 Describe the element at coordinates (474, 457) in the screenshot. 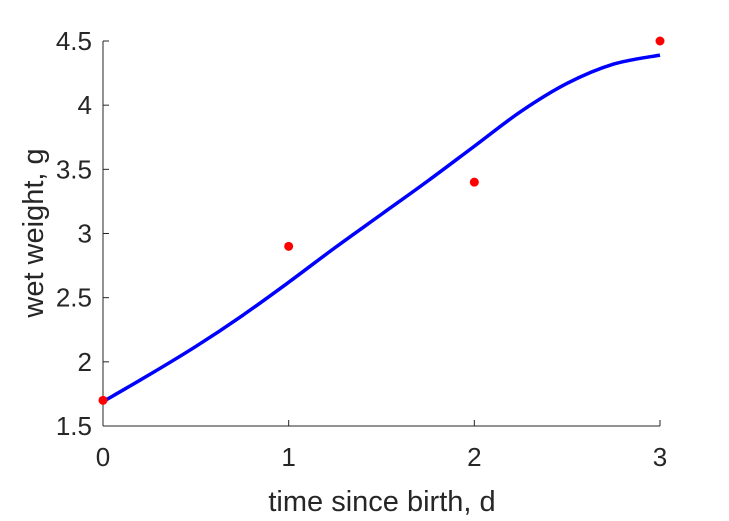

I see `x-tick-label: 2` at that location.